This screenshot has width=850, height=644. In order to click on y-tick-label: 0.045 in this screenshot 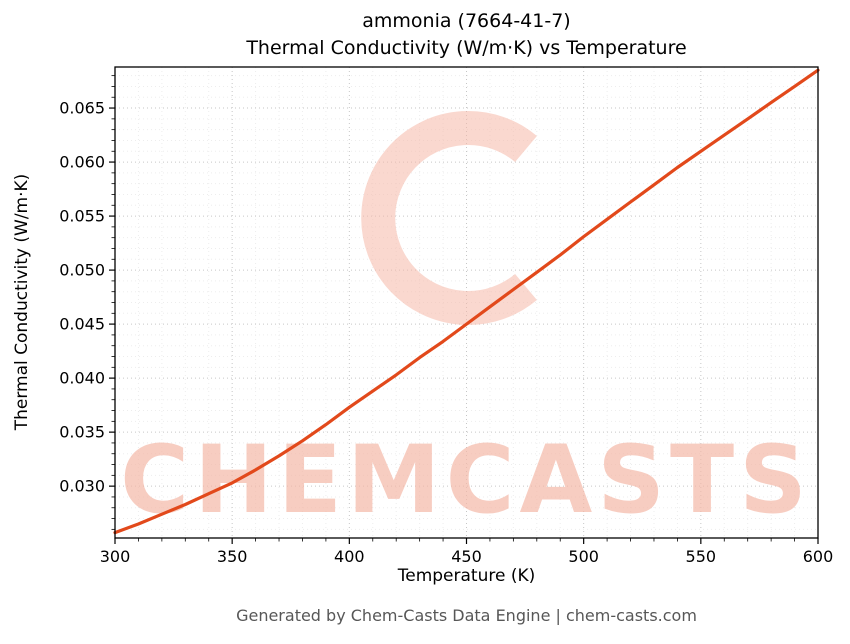, I will do `click(82, 324)`.